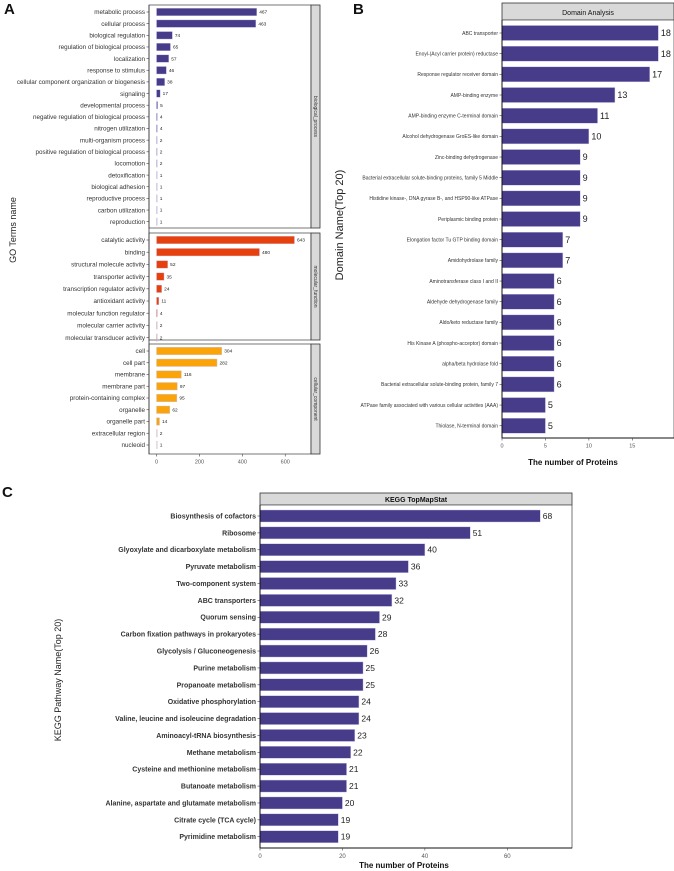 Image resolution: width=674 pixels, height=871 pixels. Describe the element at coordinates (450, 137) in the screenshot. I see `panel-b-category-label: Alcohol dehydrogenase GroES-like domain` at that location.